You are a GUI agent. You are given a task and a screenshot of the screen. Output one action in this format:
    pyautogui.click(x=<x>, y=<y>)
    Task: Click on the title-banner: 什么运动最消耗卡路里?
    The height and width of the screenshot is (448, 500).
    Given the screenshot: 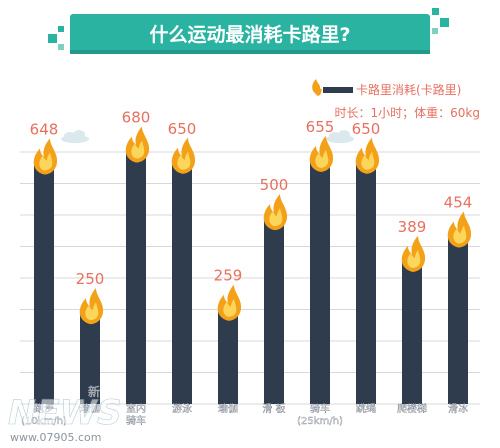 What is the action you would take?
    pyautogui.click(x=250, y=34)
    